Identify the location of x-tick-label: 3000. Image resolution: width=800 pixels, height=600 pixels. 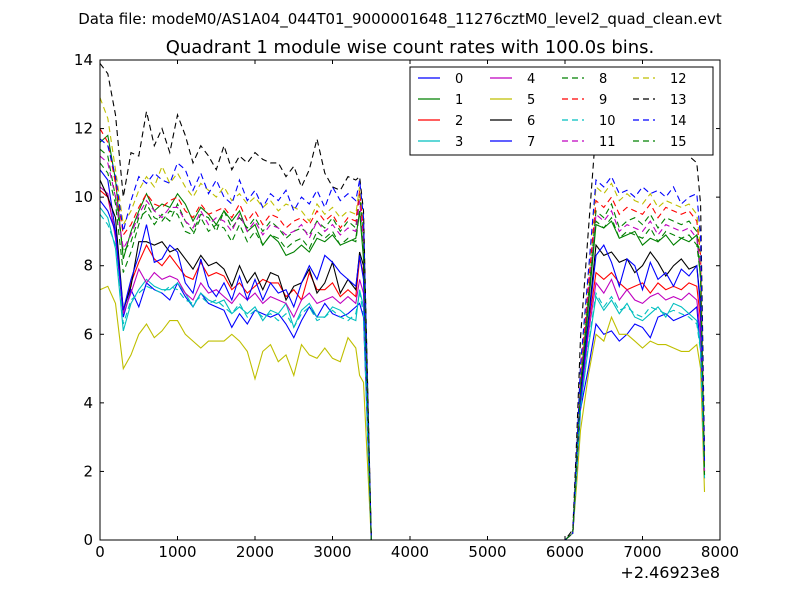
(332, 552).